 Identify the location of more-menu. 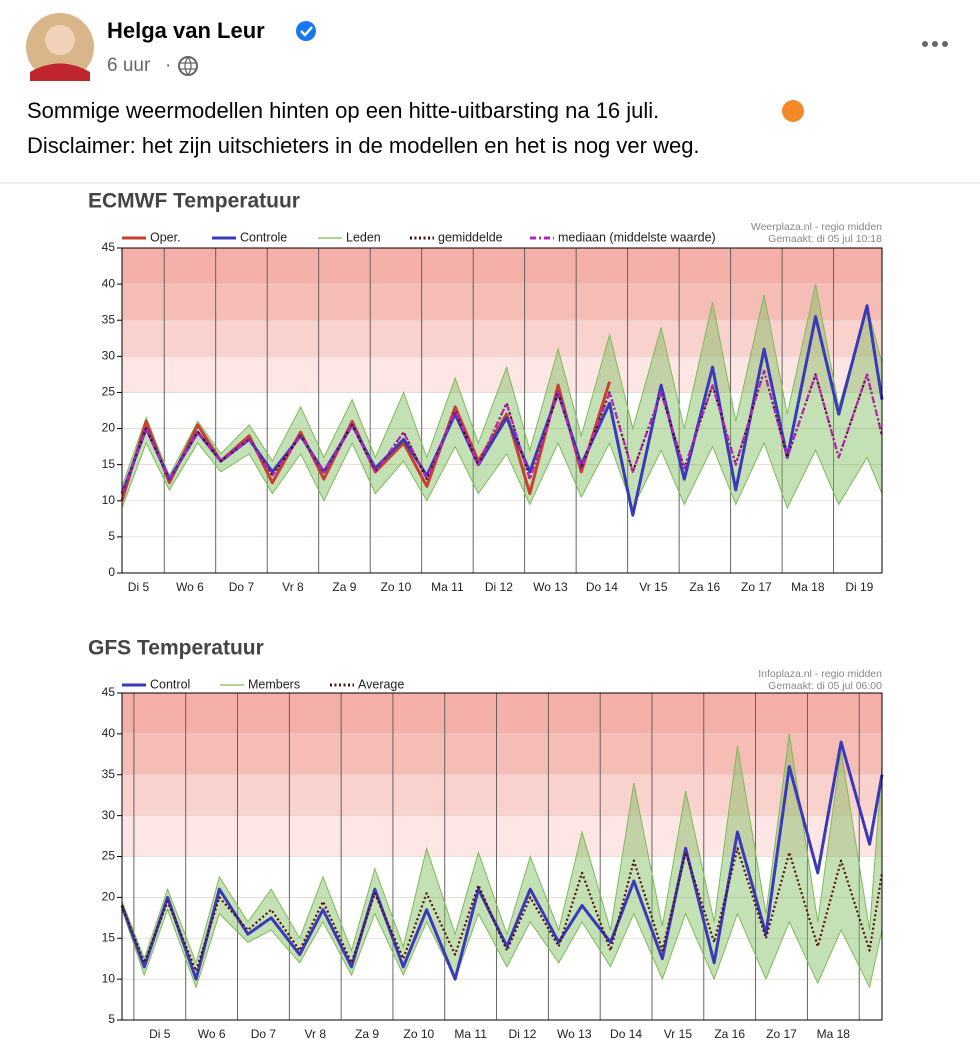
(935, 44).